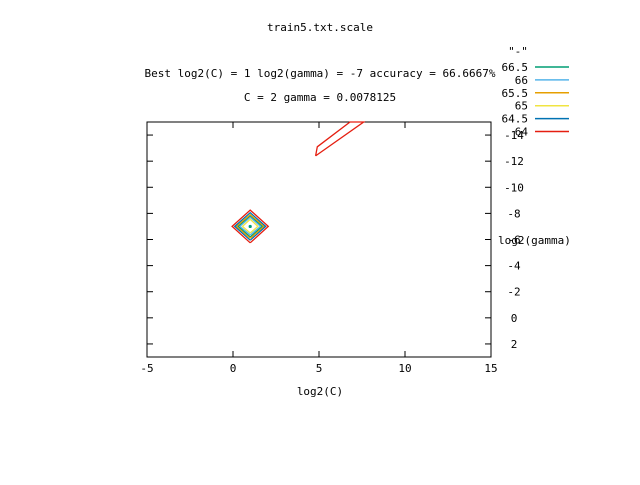 This screenshot has width=640, height=485. Describe the element at coordinates (298, 182) in the screenshot. I see `contour-lines` at that location.